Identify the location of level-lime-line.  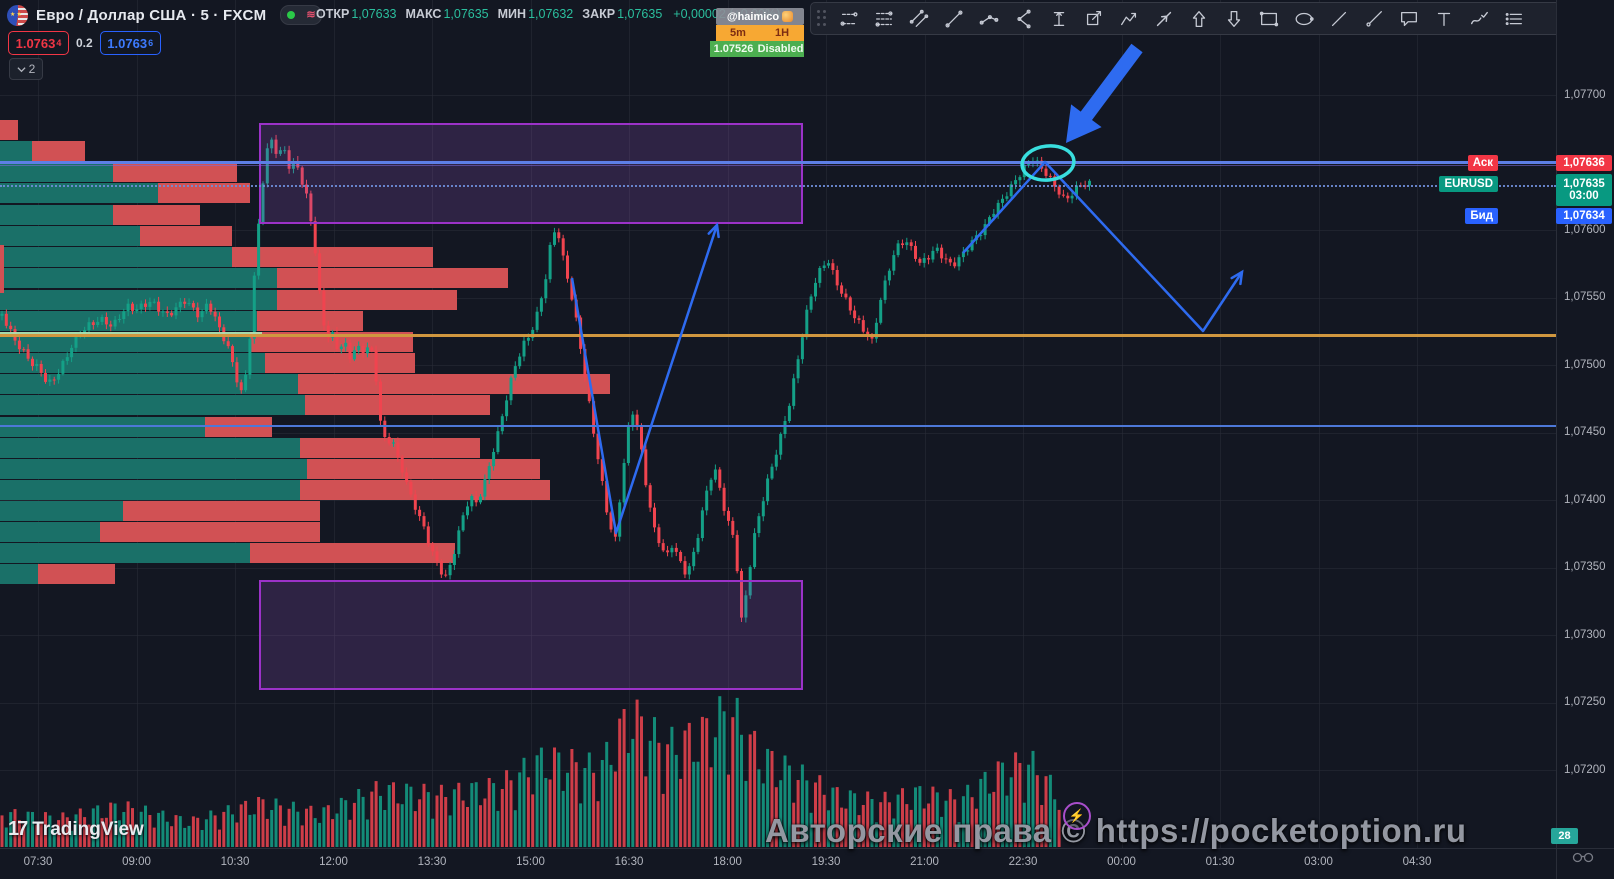
(131, 333).